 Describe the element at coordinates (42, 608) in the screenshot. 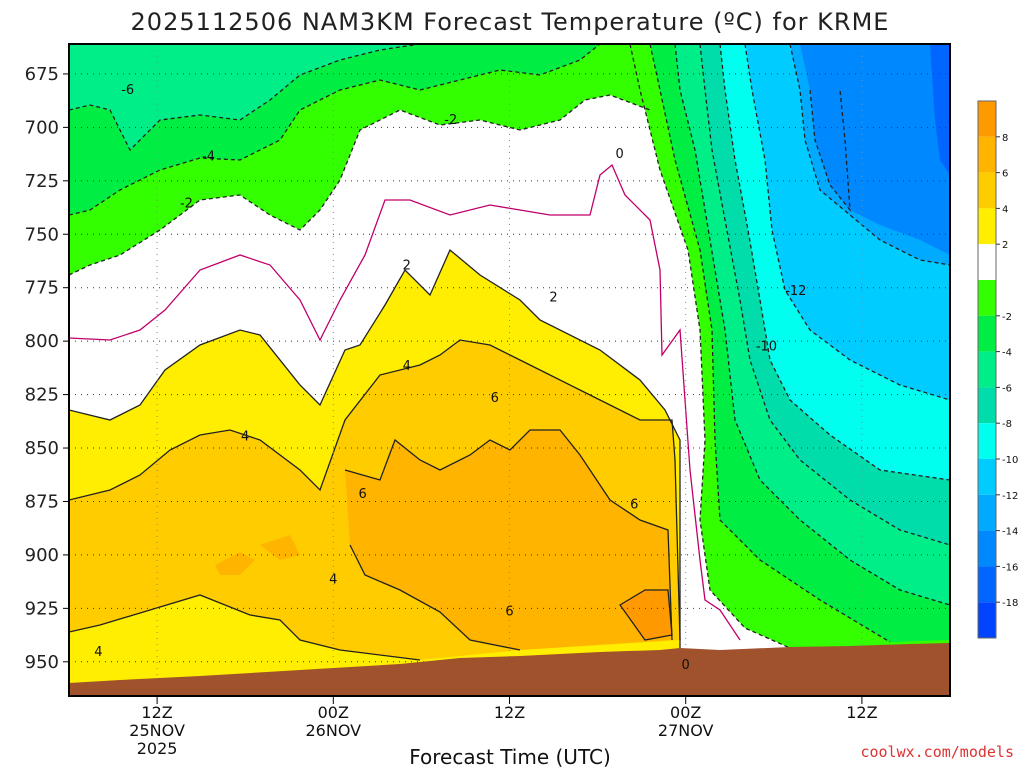

I see `y-tick-label: 925` at that location.